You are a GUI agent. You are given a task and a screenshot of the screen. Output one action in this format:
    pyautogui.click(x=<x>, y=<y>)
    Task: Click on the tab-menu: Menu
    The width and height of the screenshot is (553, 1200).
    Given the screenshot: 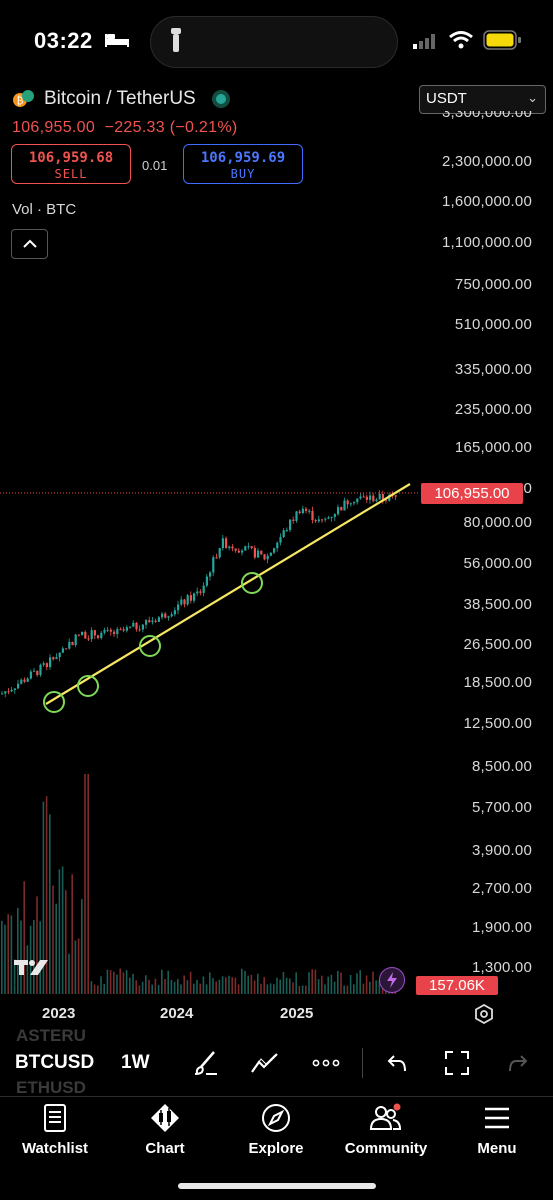 What is the action you would take?
    pyautogui.click(x=497, y=1129)
    